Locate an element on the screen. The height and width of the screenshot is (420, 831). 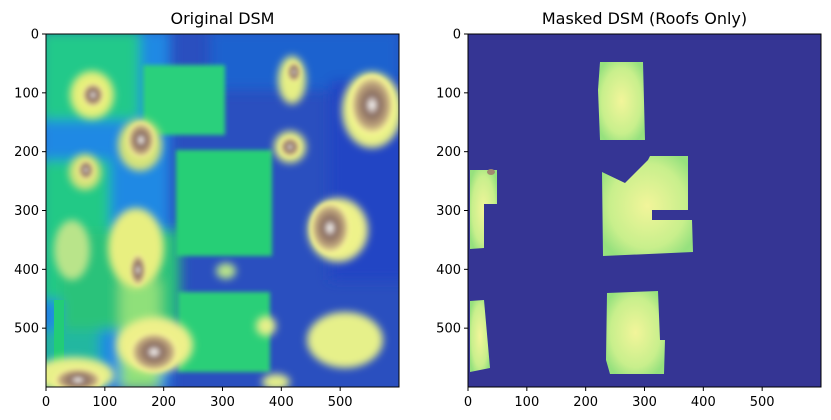
panel-title-original: Original DSM is located at coordinates (223, 18).